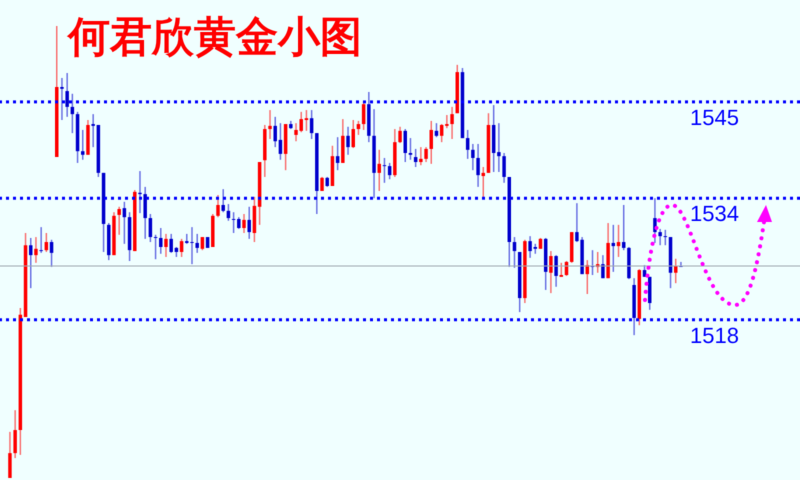  What do you see at coordinates (214, 38) in the screenshot?
I see `chart-title: 何君欣黄金小图` at bounding box center [214, 38].